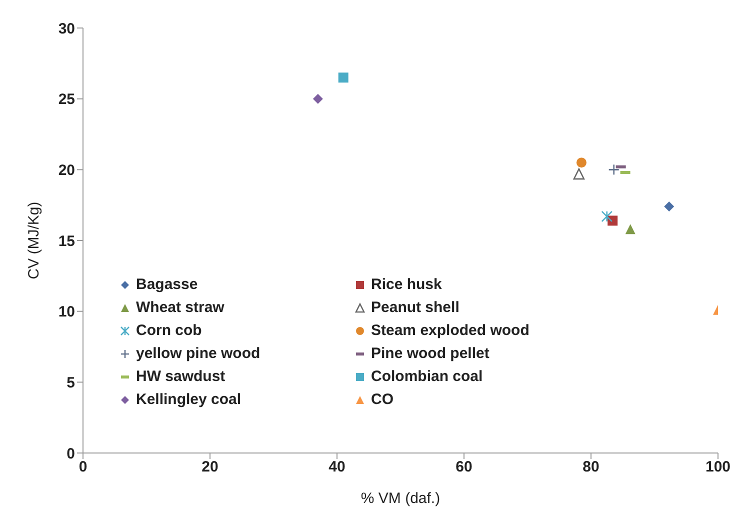 The height and width of the screenshot is (531, 750). I want to click on legend-label: HW sawdust, so click(181, 376).